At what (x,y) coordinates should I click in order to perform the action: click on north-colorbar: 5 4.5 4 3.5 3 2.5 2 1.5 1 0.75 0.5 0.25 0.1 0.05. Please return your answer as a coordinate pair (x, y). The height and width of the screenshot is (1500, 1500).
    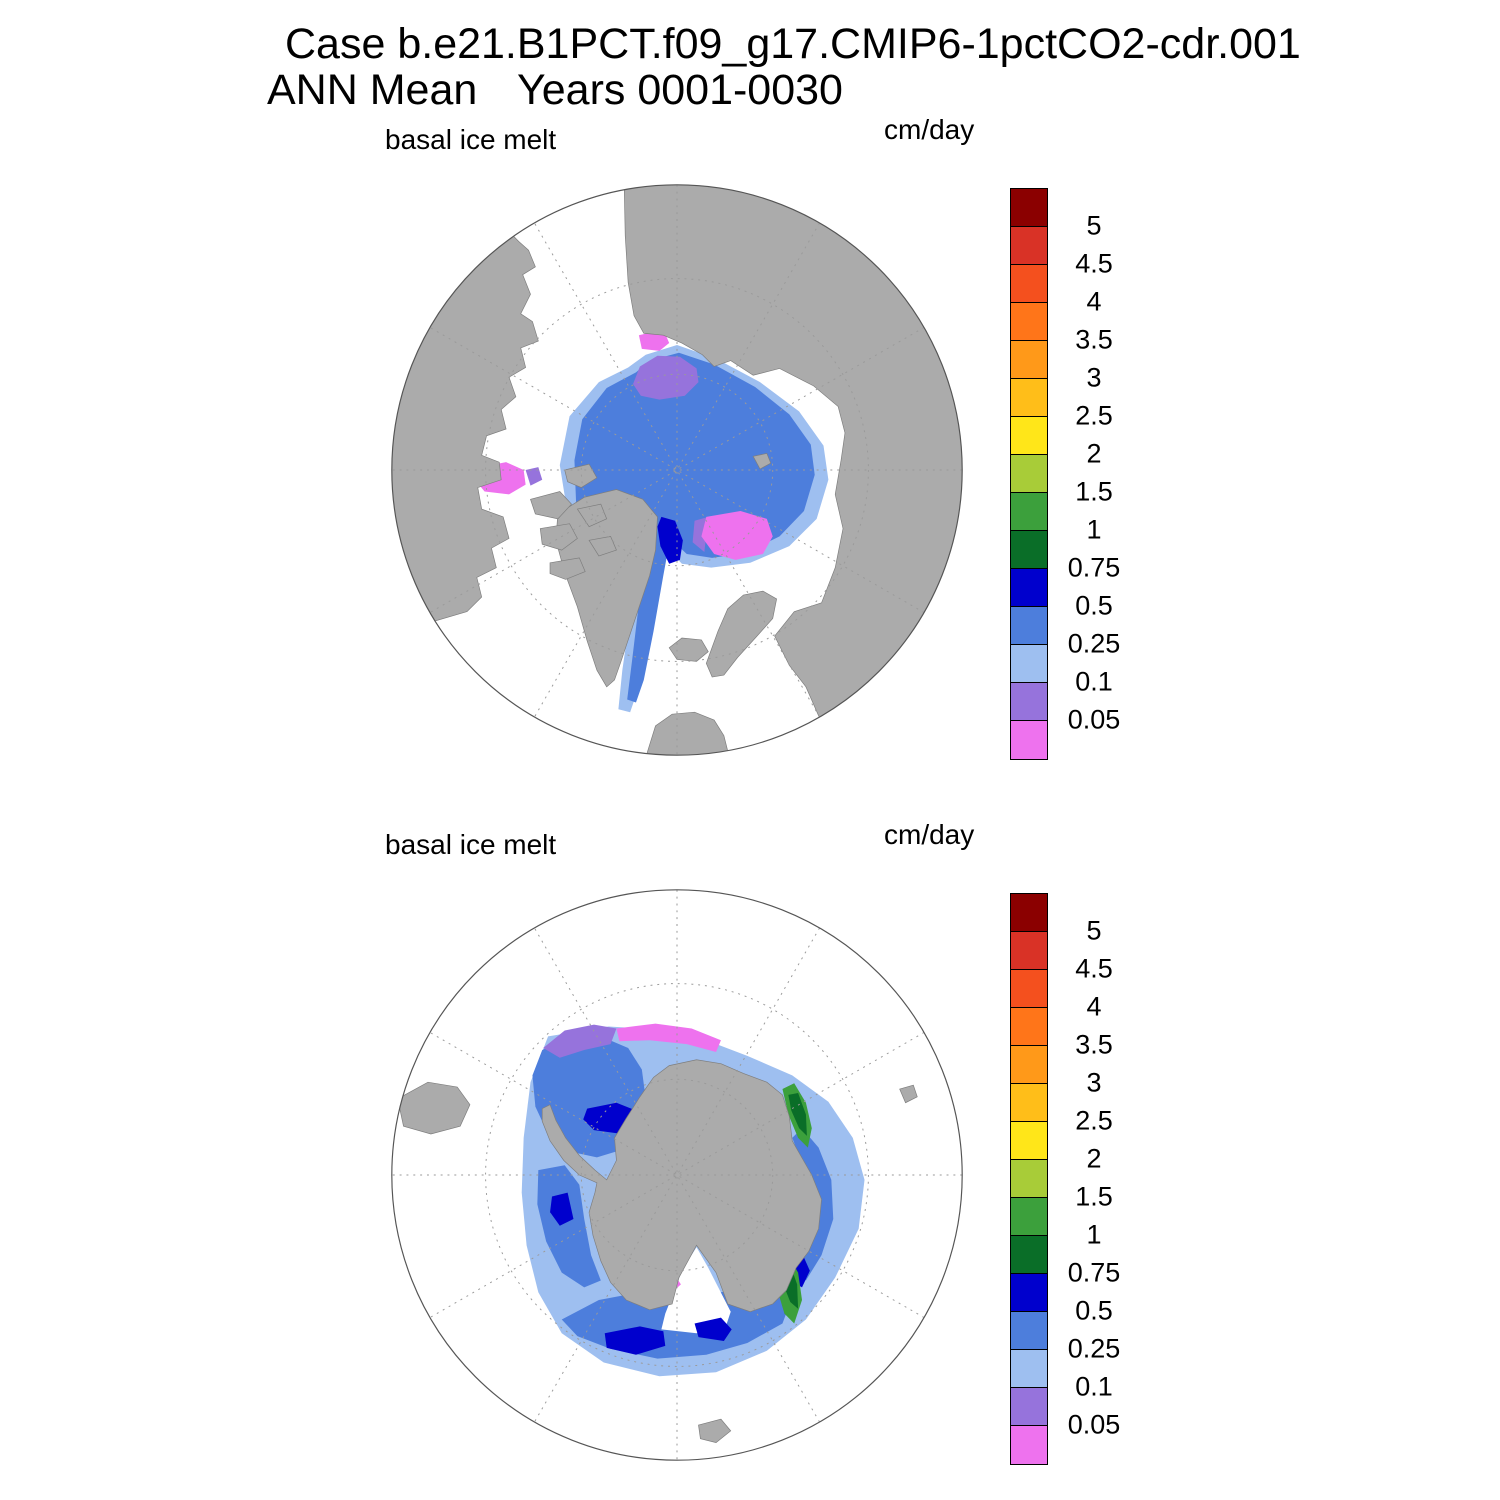
    Looking at the image, I should click on (1090, 475).